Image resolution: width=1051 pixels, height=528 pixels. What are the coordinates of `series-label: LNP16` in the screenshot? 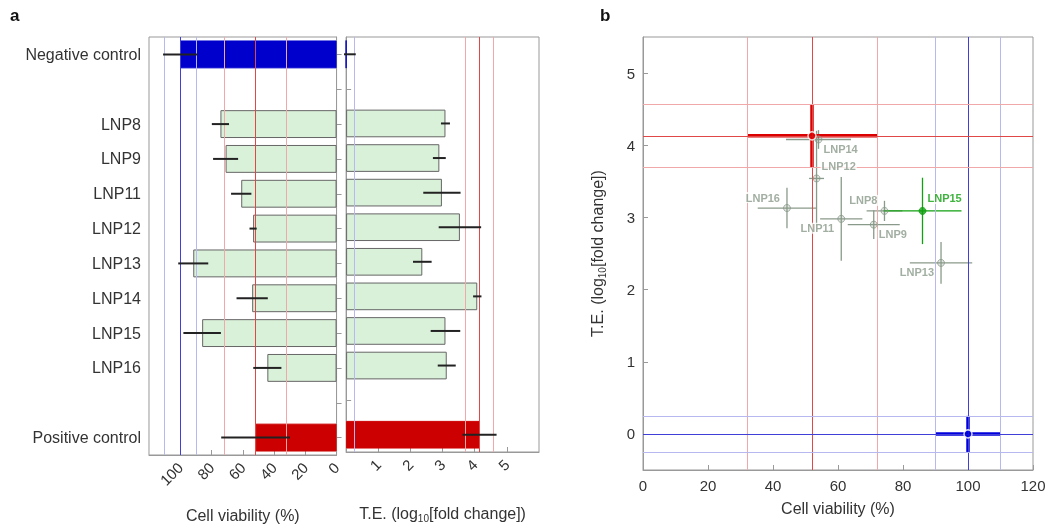 It's located at (762, 197).